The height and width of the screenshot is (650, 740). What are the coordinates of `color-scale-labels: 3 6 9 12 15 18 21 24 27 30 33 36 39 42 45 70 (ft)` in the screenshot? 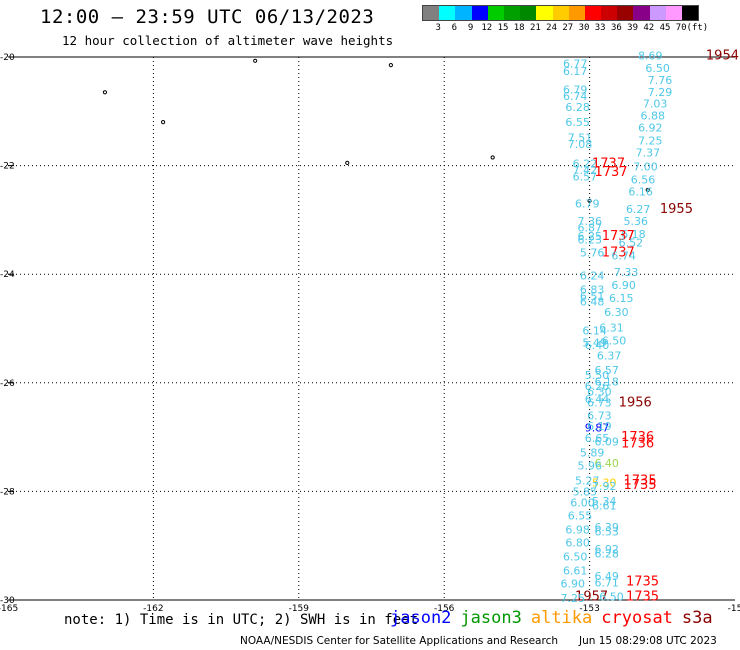 It's located at (565, 28).